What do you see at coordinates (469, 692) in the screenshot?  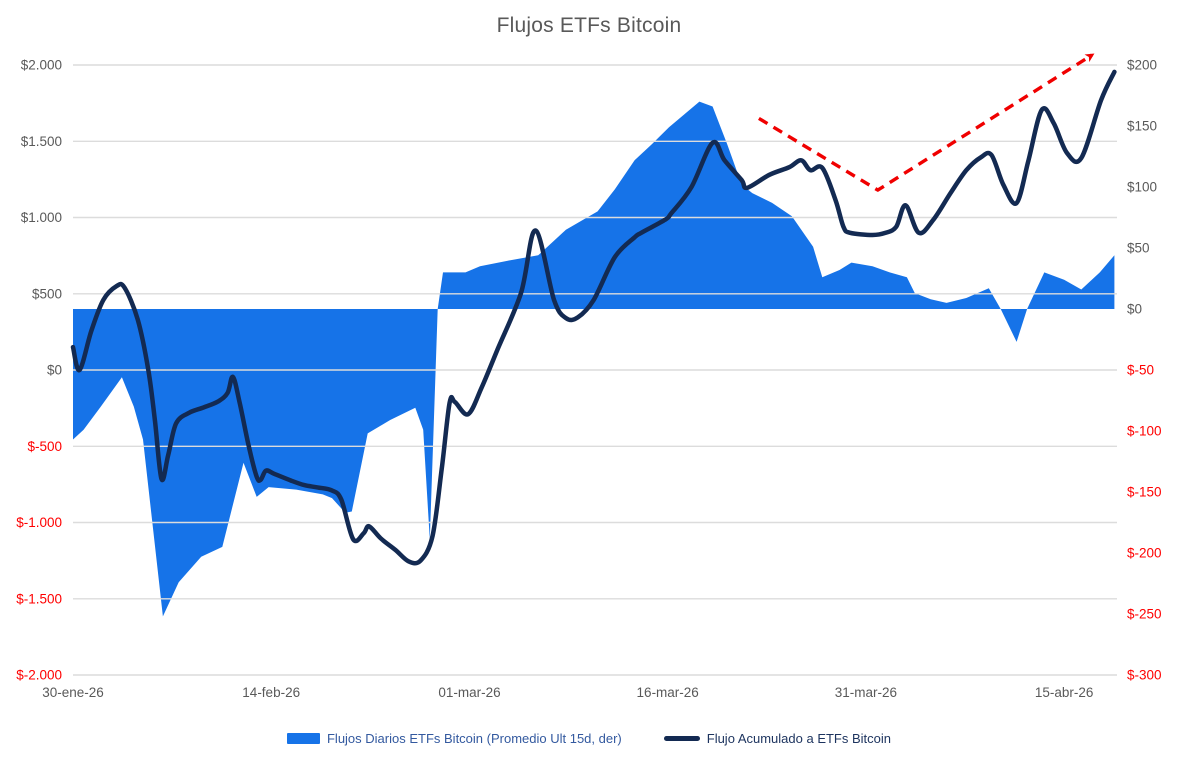 I see `svg-text: 01-mar-26` at bounding box center [469, 692].